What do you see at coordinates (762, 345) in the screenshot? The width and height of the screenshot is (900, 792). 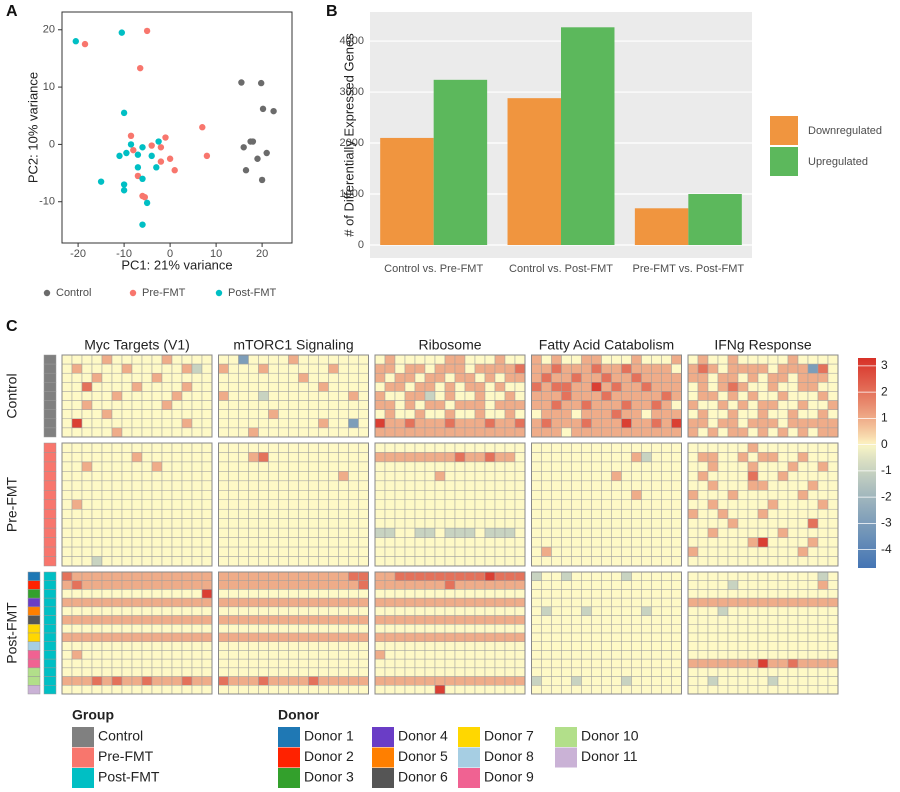 I see `column-title: IFNg Response` at bounding box center [762, 345].